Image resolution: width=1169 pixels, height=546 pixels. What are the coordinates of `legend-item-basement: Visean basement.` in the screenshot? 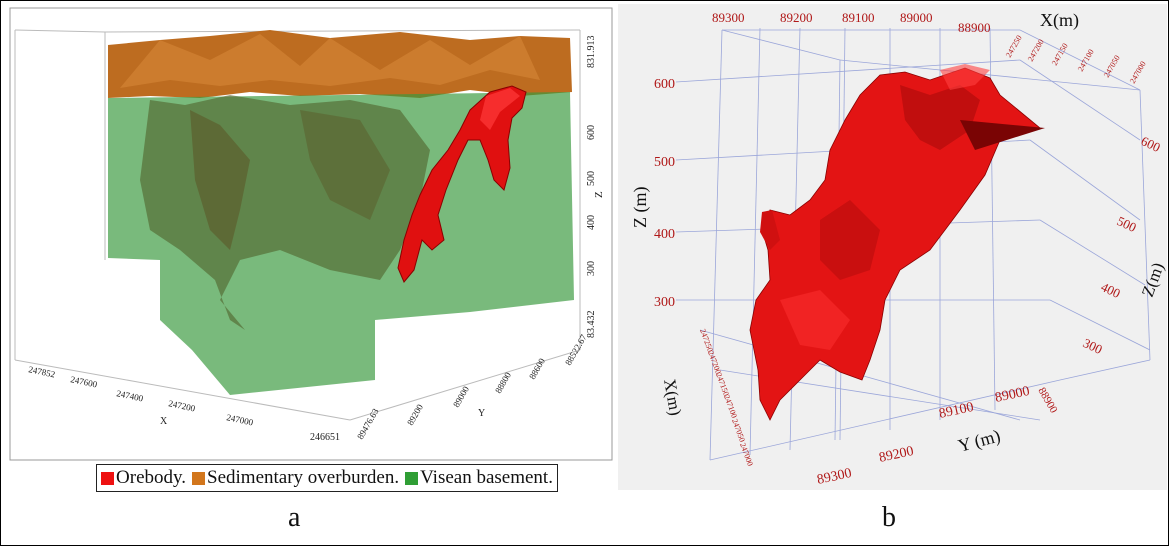 It's located at (479, 478).